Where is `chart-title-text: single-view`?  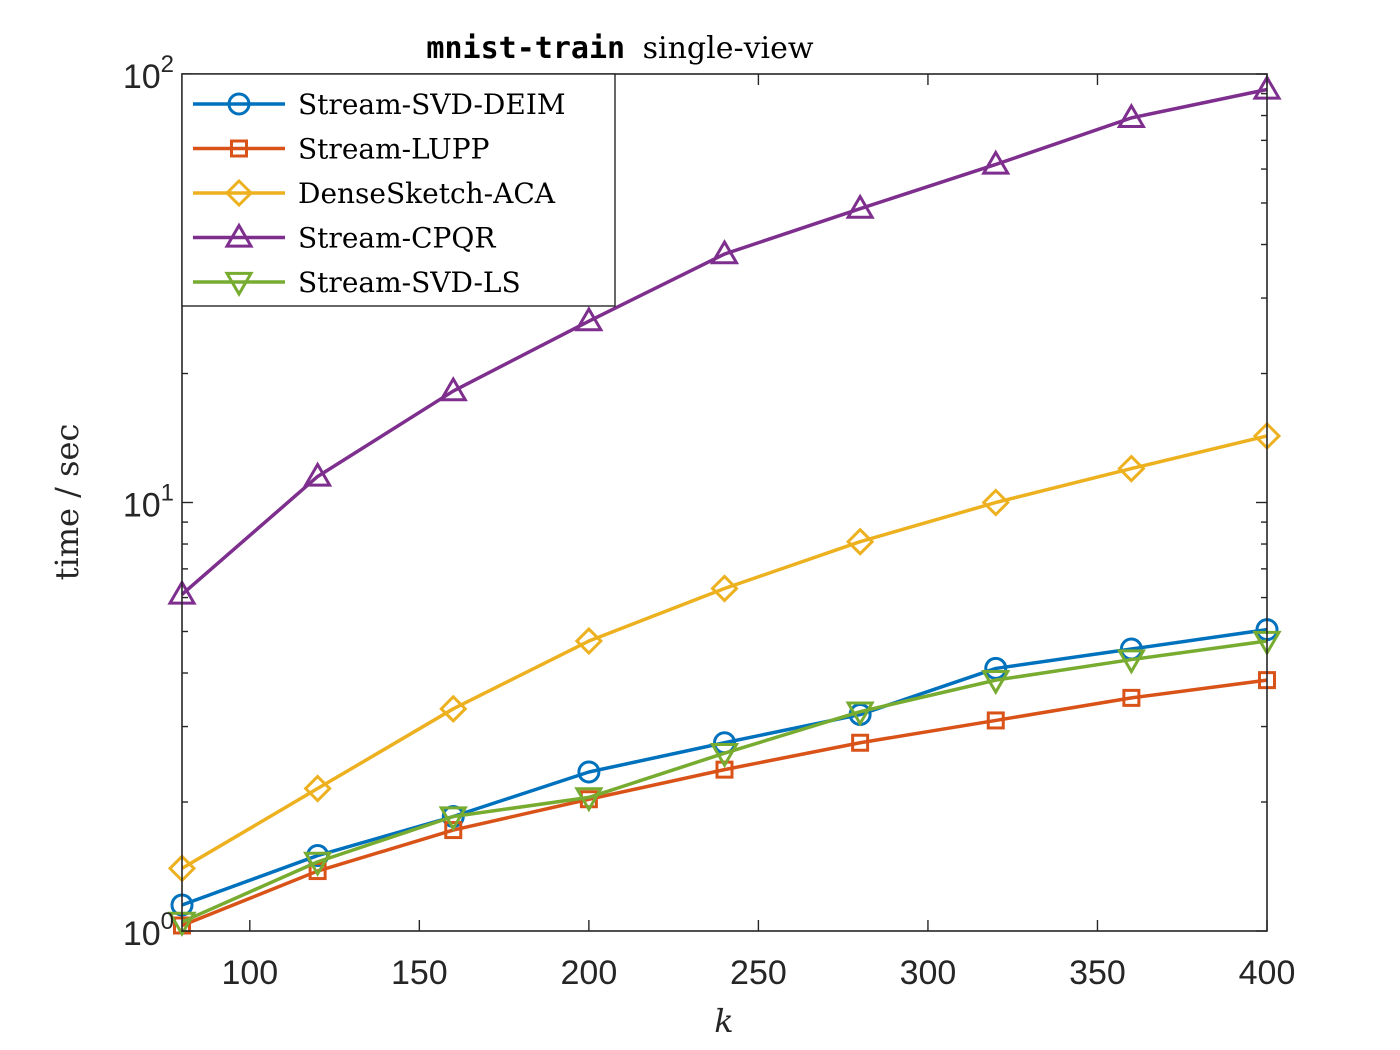
chart-title-text: single-view is located at coordinates (728, 48).